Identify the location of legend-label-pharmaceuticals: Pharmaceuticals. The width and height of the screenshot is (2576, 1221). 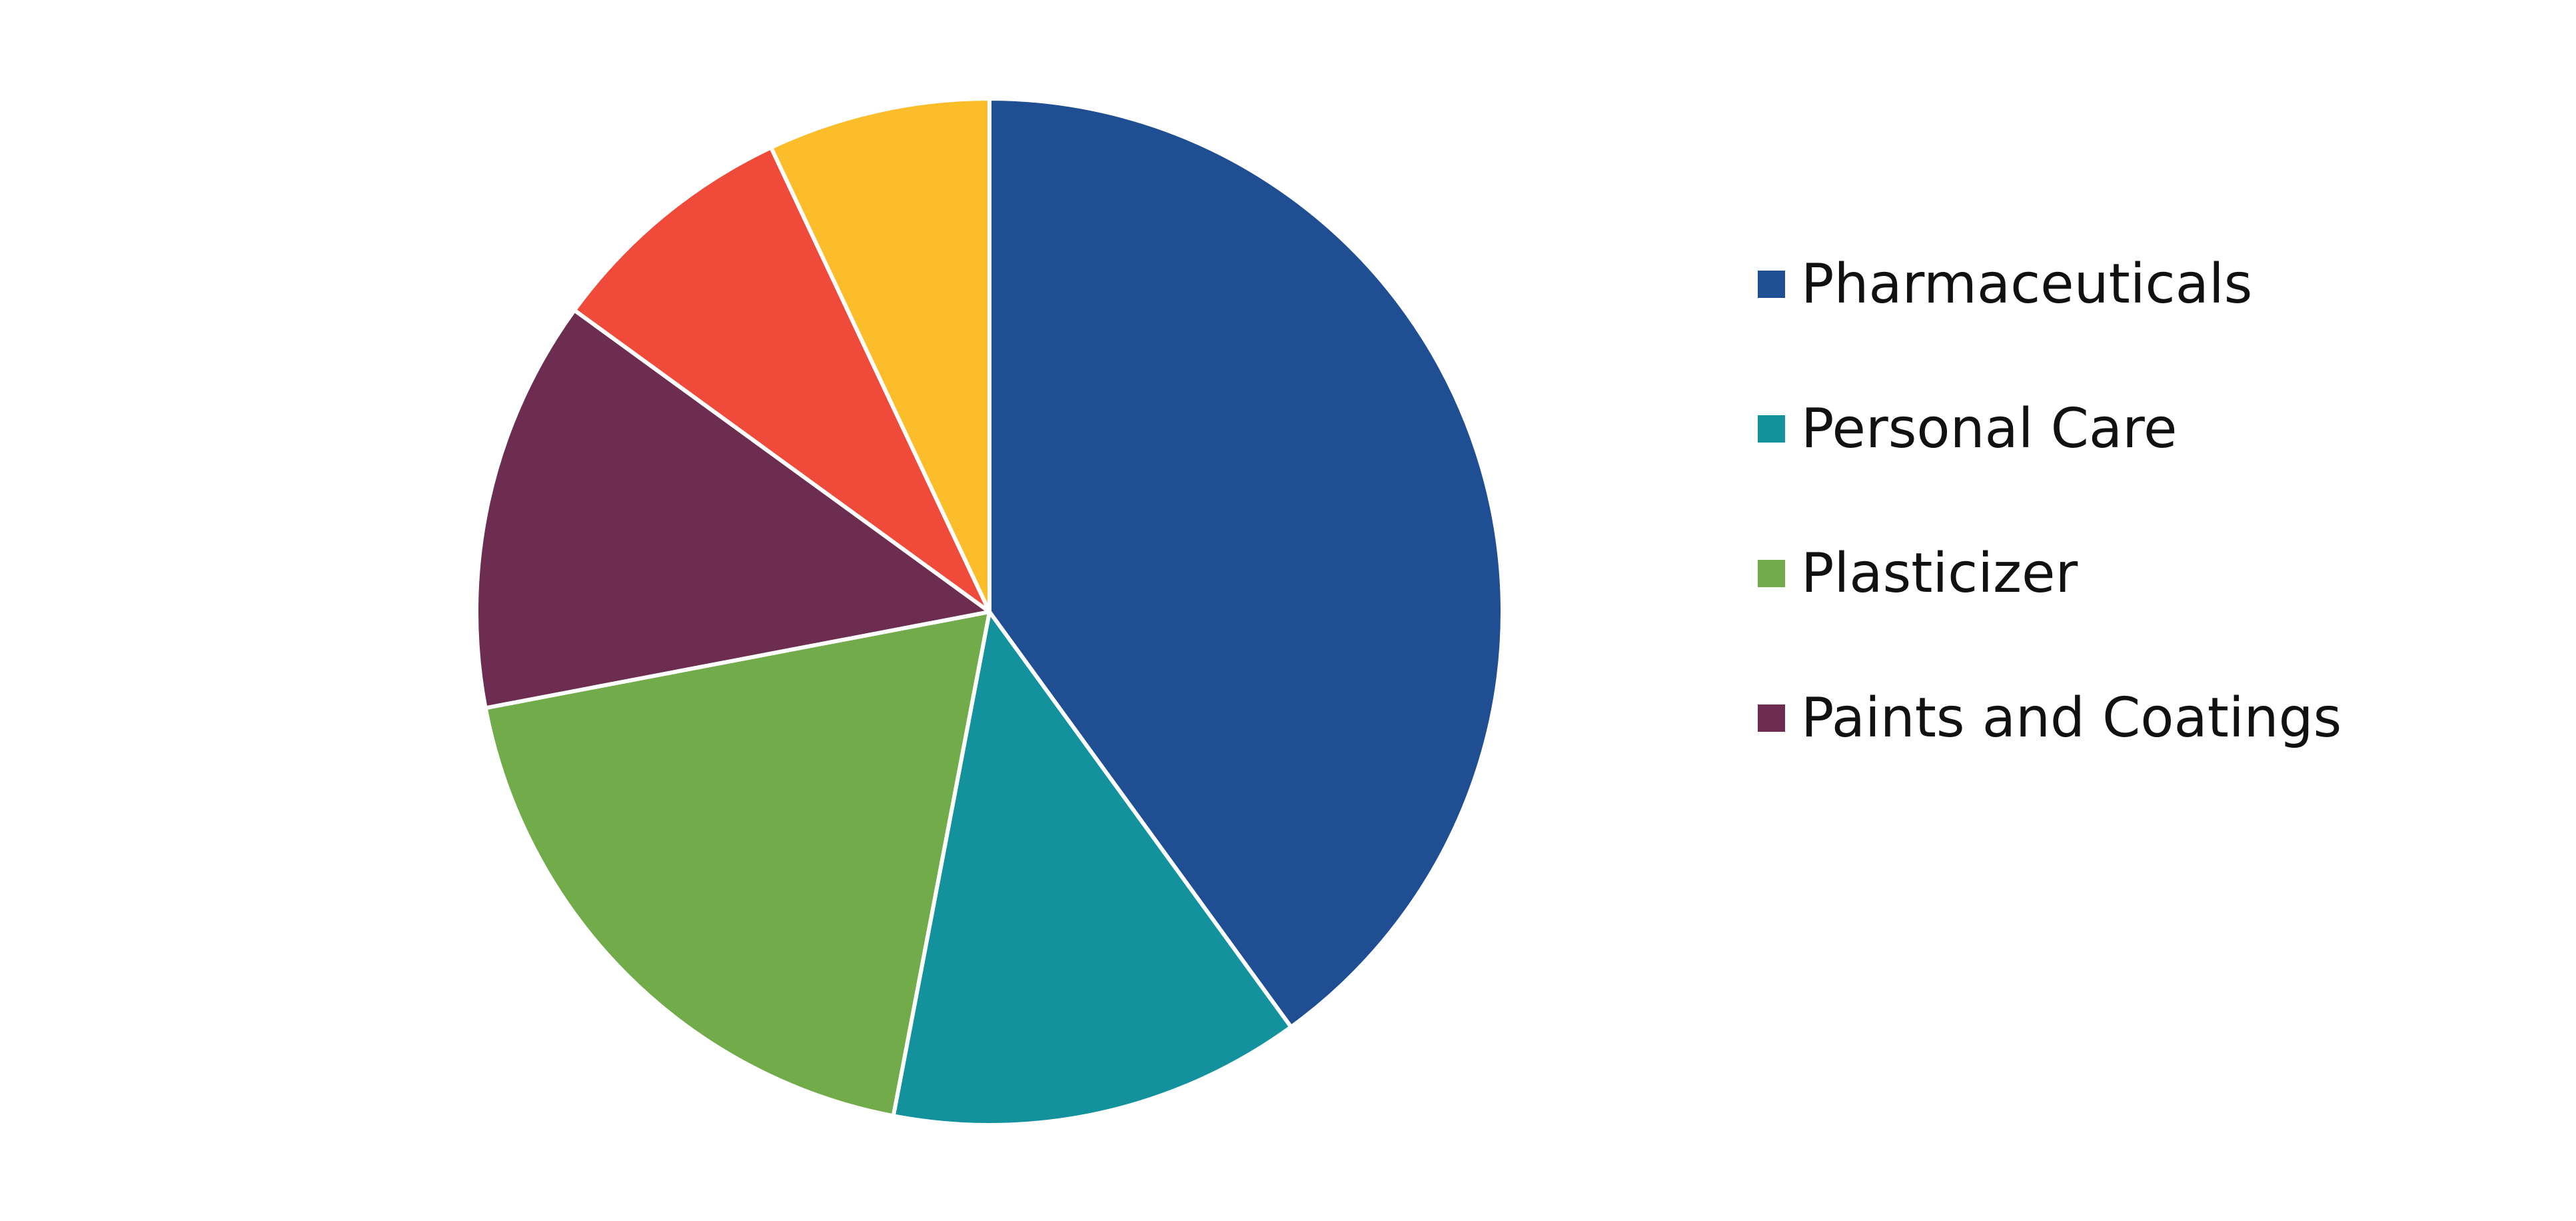
(2027, 284).